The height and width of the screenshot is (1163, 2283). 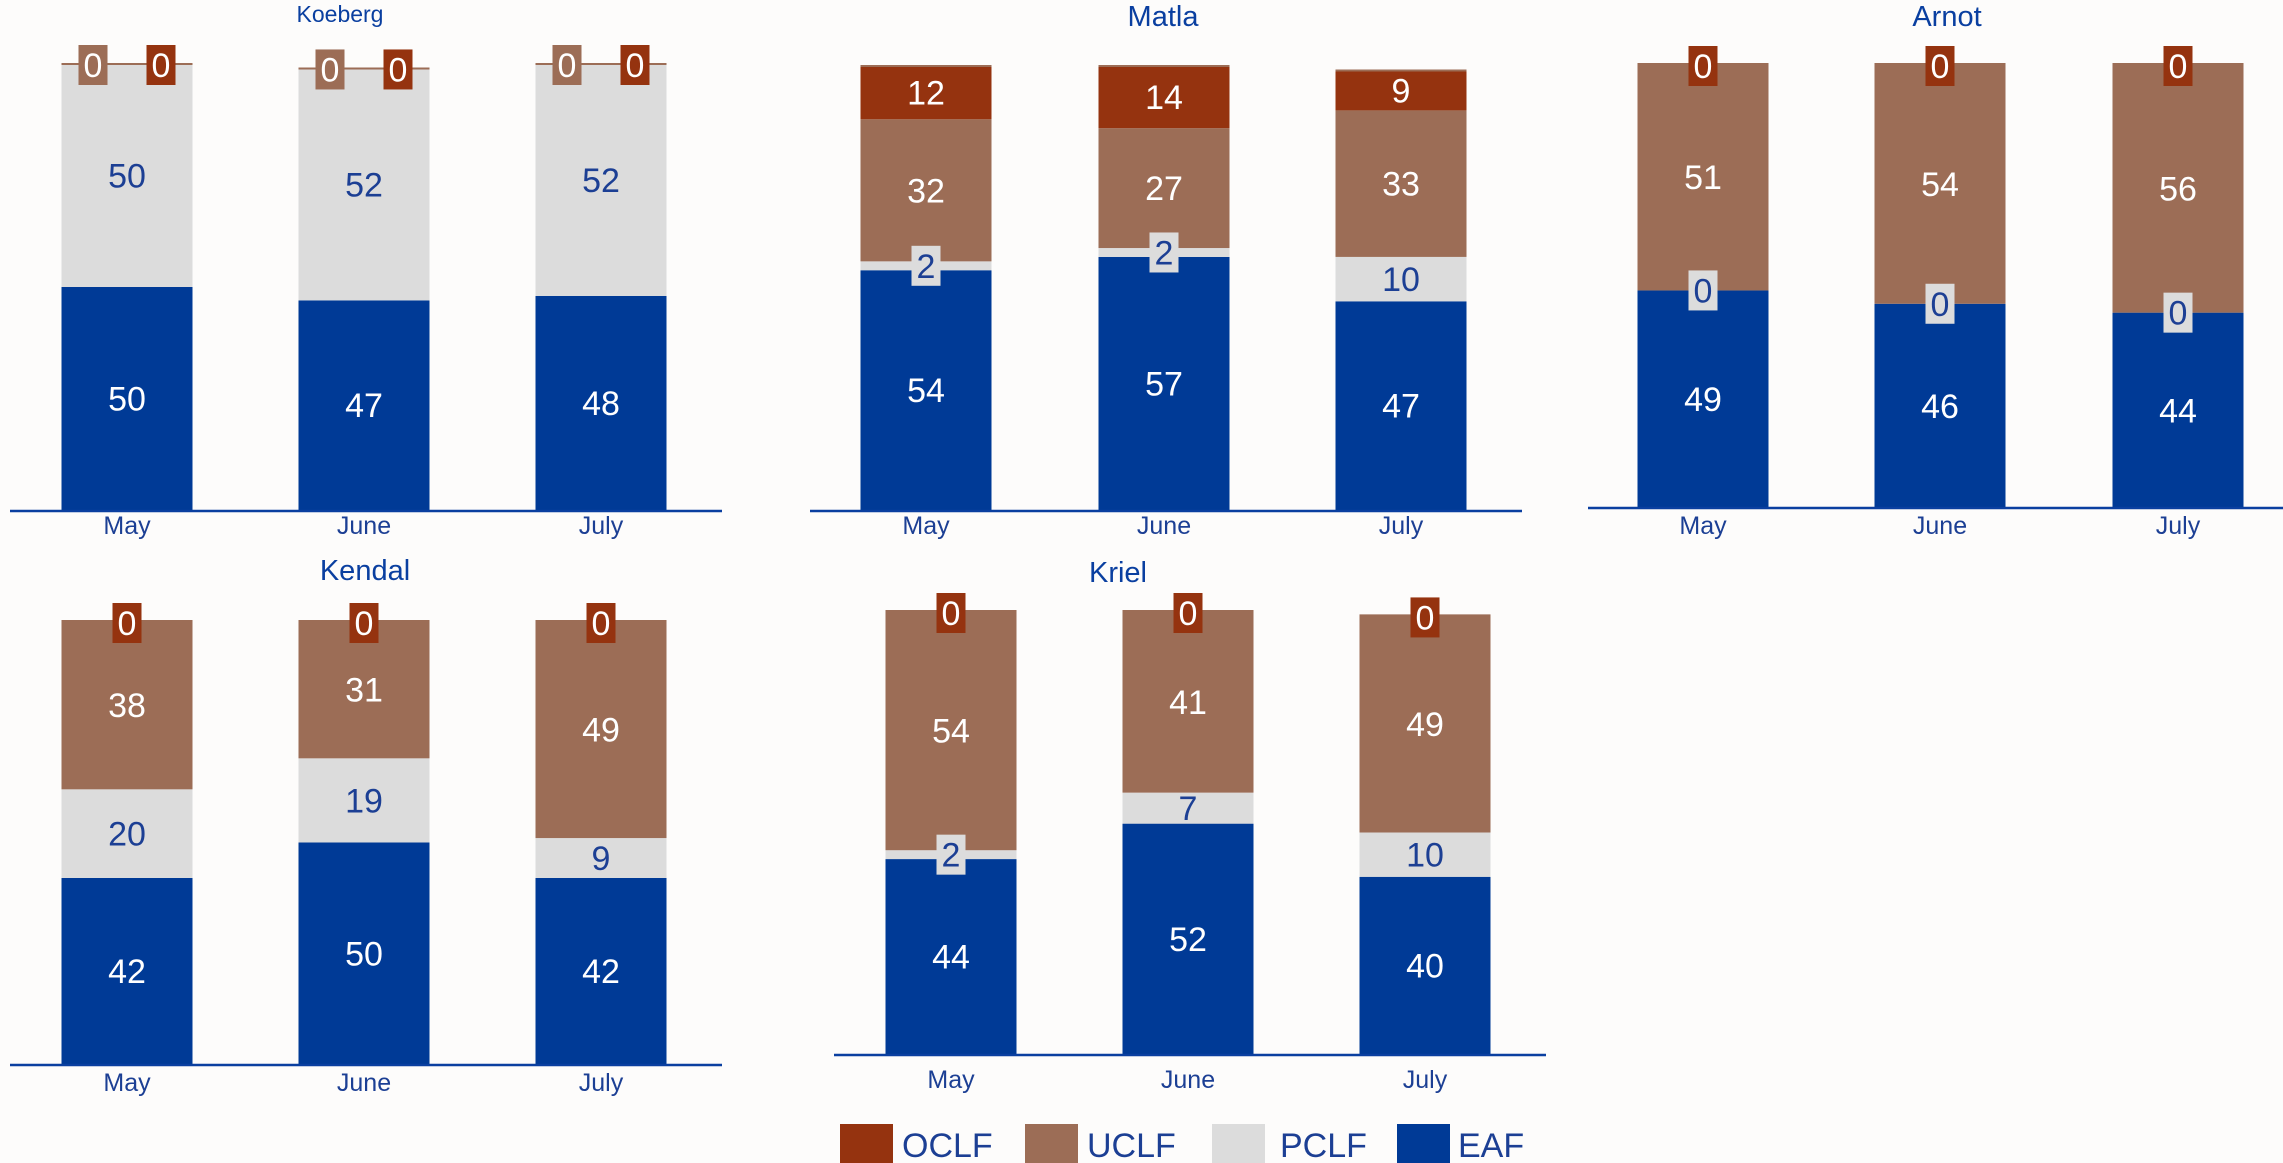 I want to click on arnot-label-june-pclf: 0, so click(x=1940, y=305).